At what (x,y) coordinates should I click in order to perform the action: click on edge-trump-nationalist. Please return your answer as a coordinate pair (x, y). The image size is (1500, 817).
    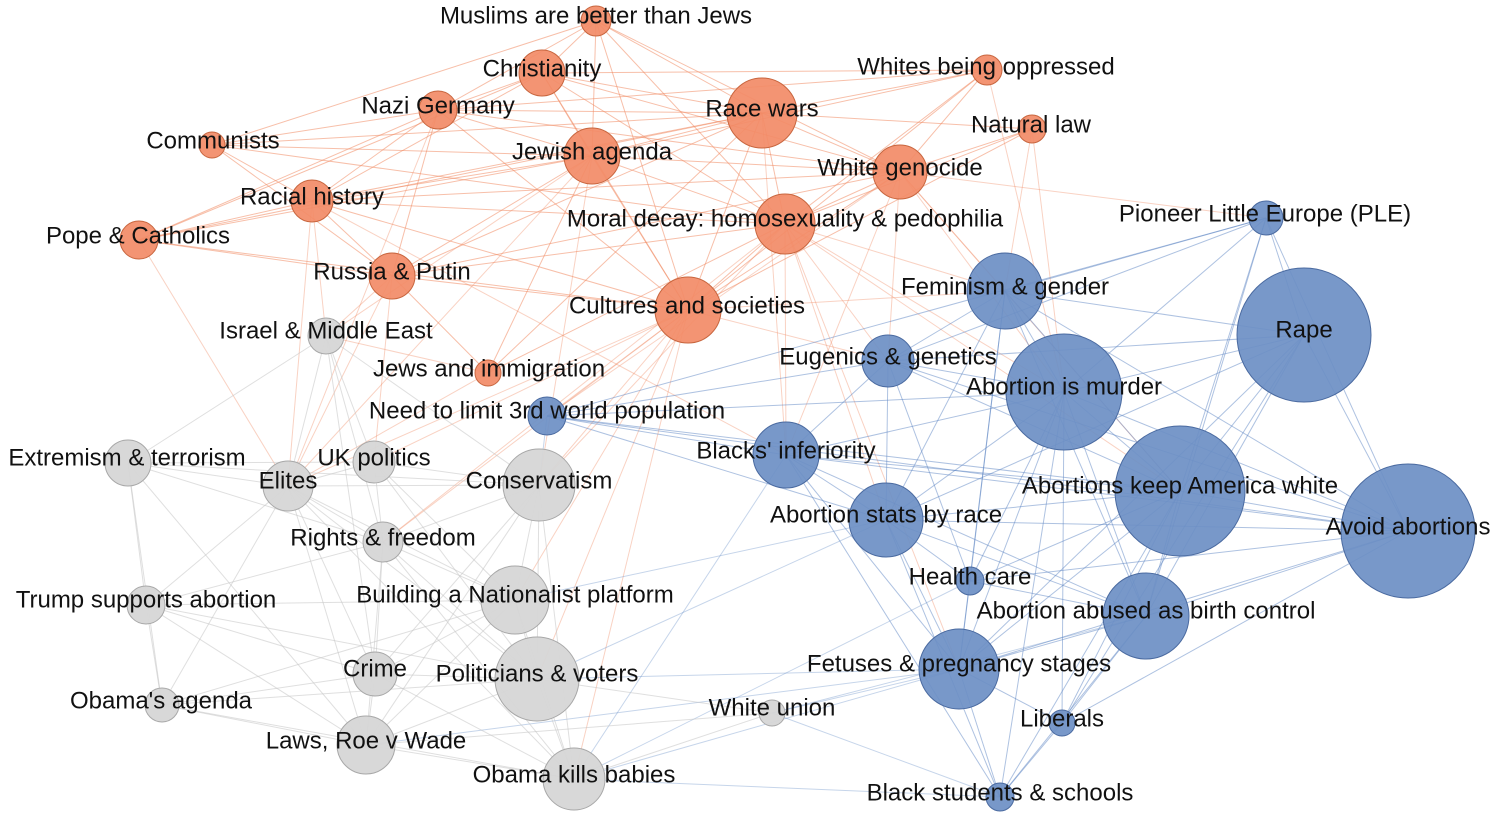
    Looking at the image, I should click on (330, 602).